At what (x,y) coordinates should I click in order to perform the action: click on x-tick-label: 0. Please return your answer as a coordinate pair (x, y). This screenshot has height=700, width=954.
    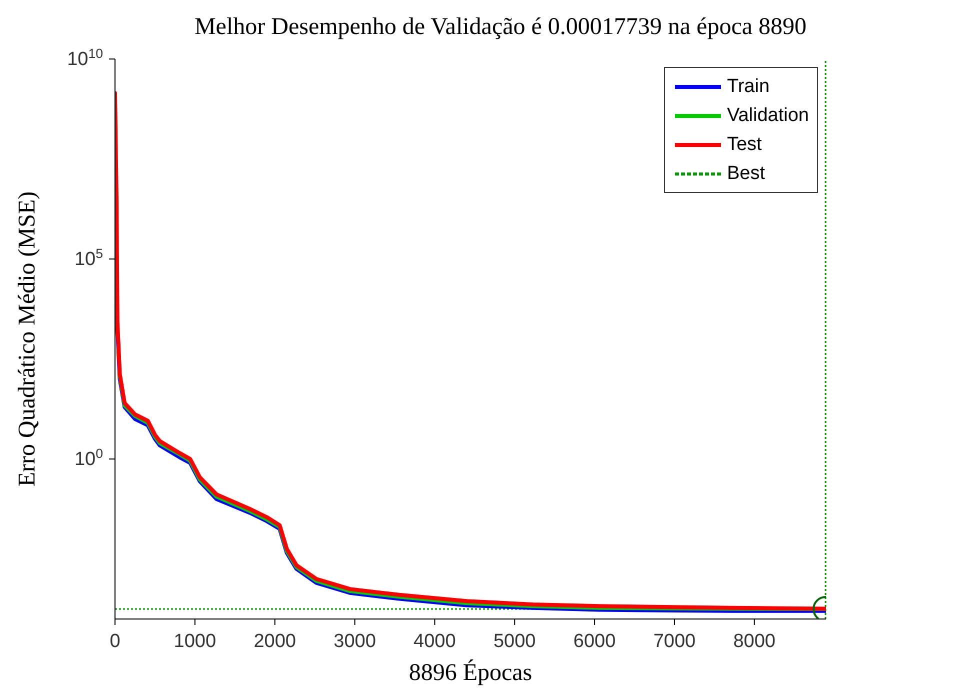
    Looking at the image, I should click on (115, 641).